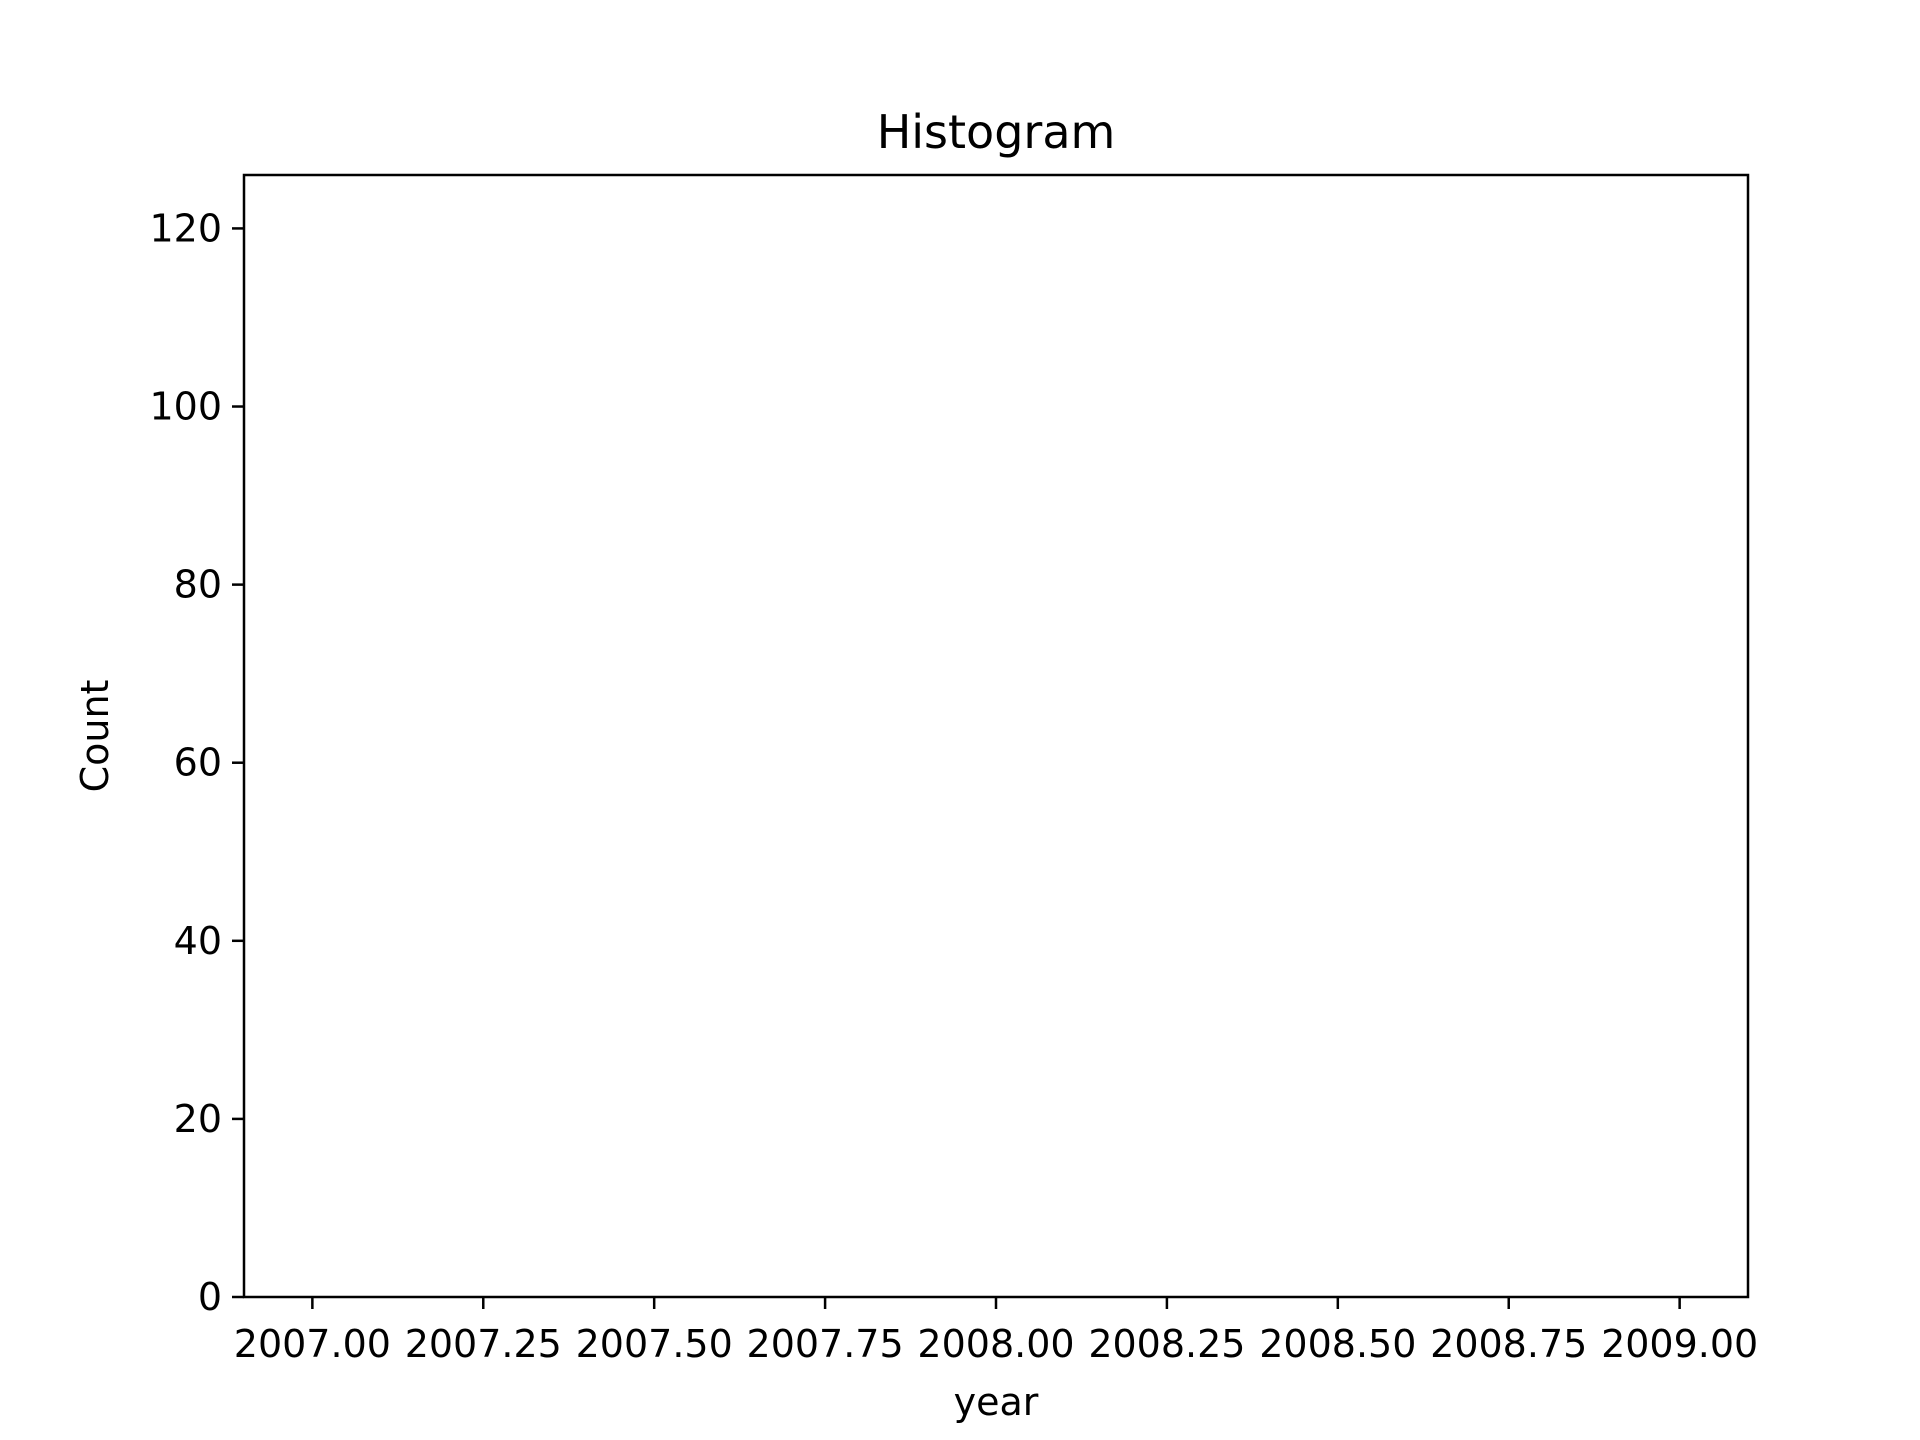 This screenshot has height=1440, width=1920. Describe the element at coordinates (185, 407) in the screenshot. I see `y-tick-label: 100` at that location.